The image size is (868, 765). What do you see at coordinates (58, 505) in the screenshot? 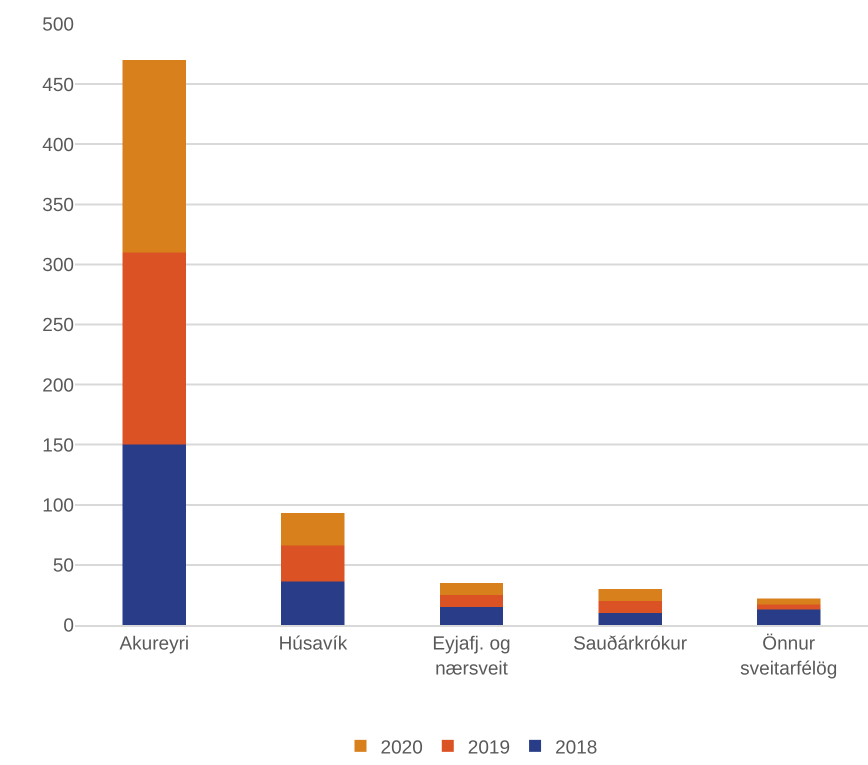
I see `y-tick-label: 100` at bounding box center [58, 505].